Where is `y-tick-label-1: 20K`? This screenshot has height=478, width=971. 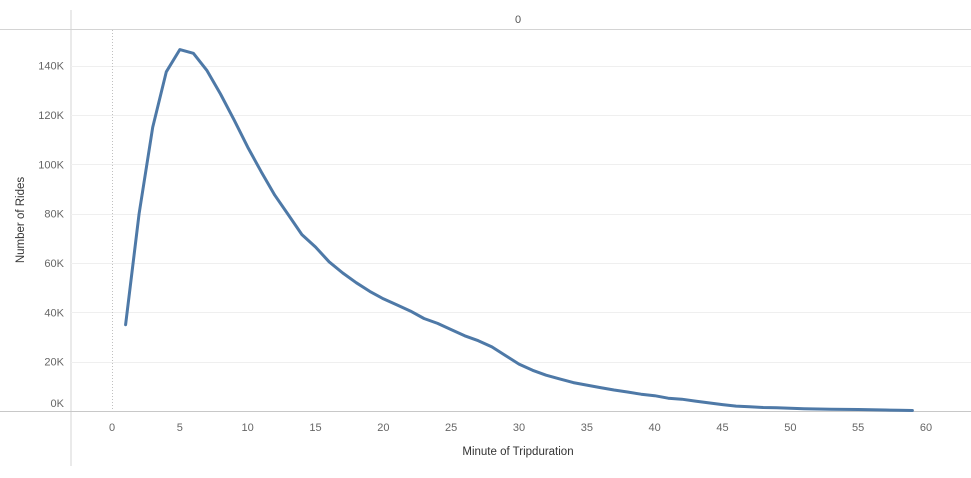 y-tick-label-1: 20K is located at coordinates (54, 363).